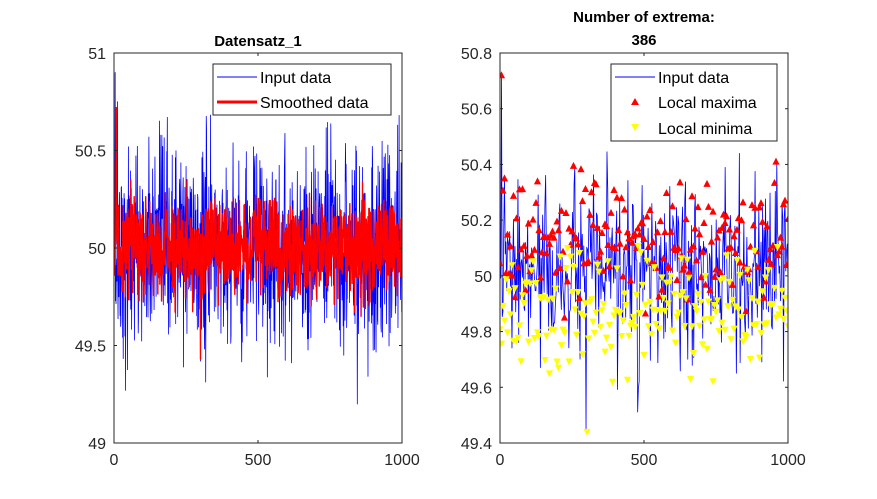  I want to click on chart1-ytick-label-7: 50.8, so click(476, 54).